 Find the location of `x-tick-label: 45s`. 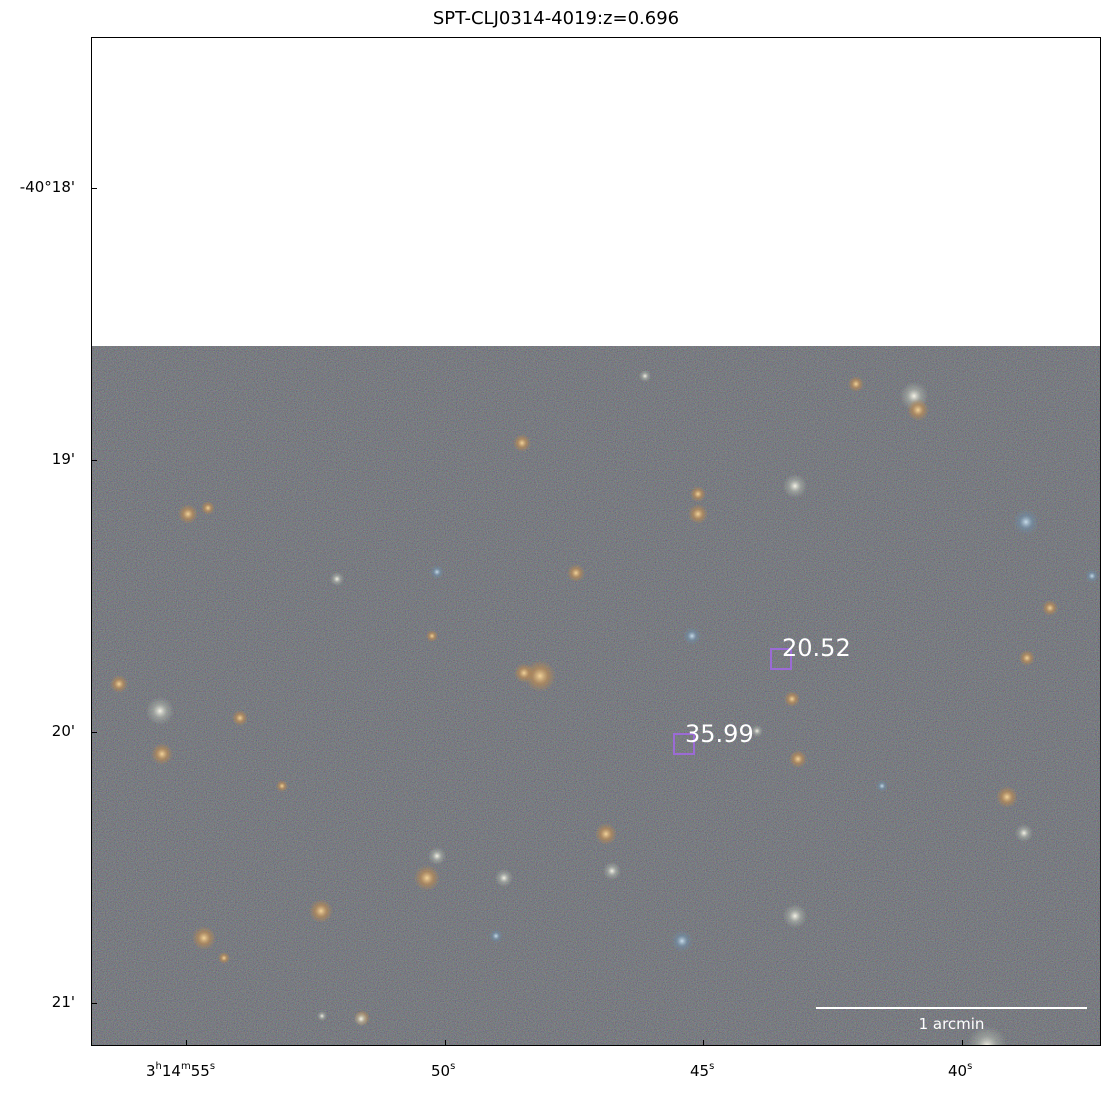

x-tick-label: 45s is located at coordinates (702, 1070).